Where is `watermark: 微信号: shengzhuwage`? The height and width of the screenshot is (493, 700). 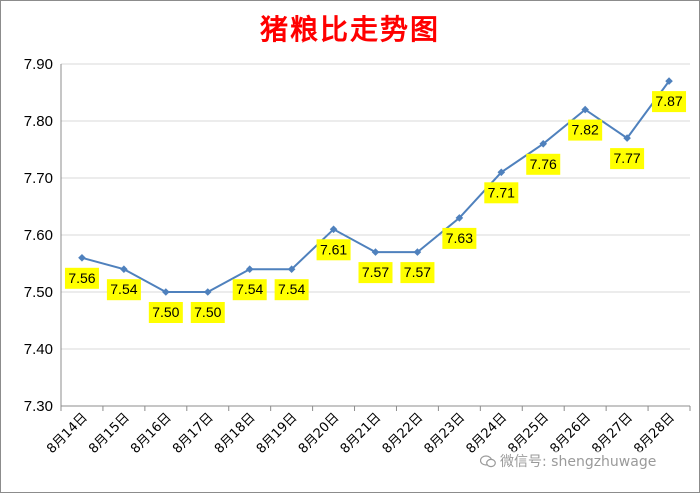 watermark: 微信号: shengzhuwage is located at coordinates (568, 461).